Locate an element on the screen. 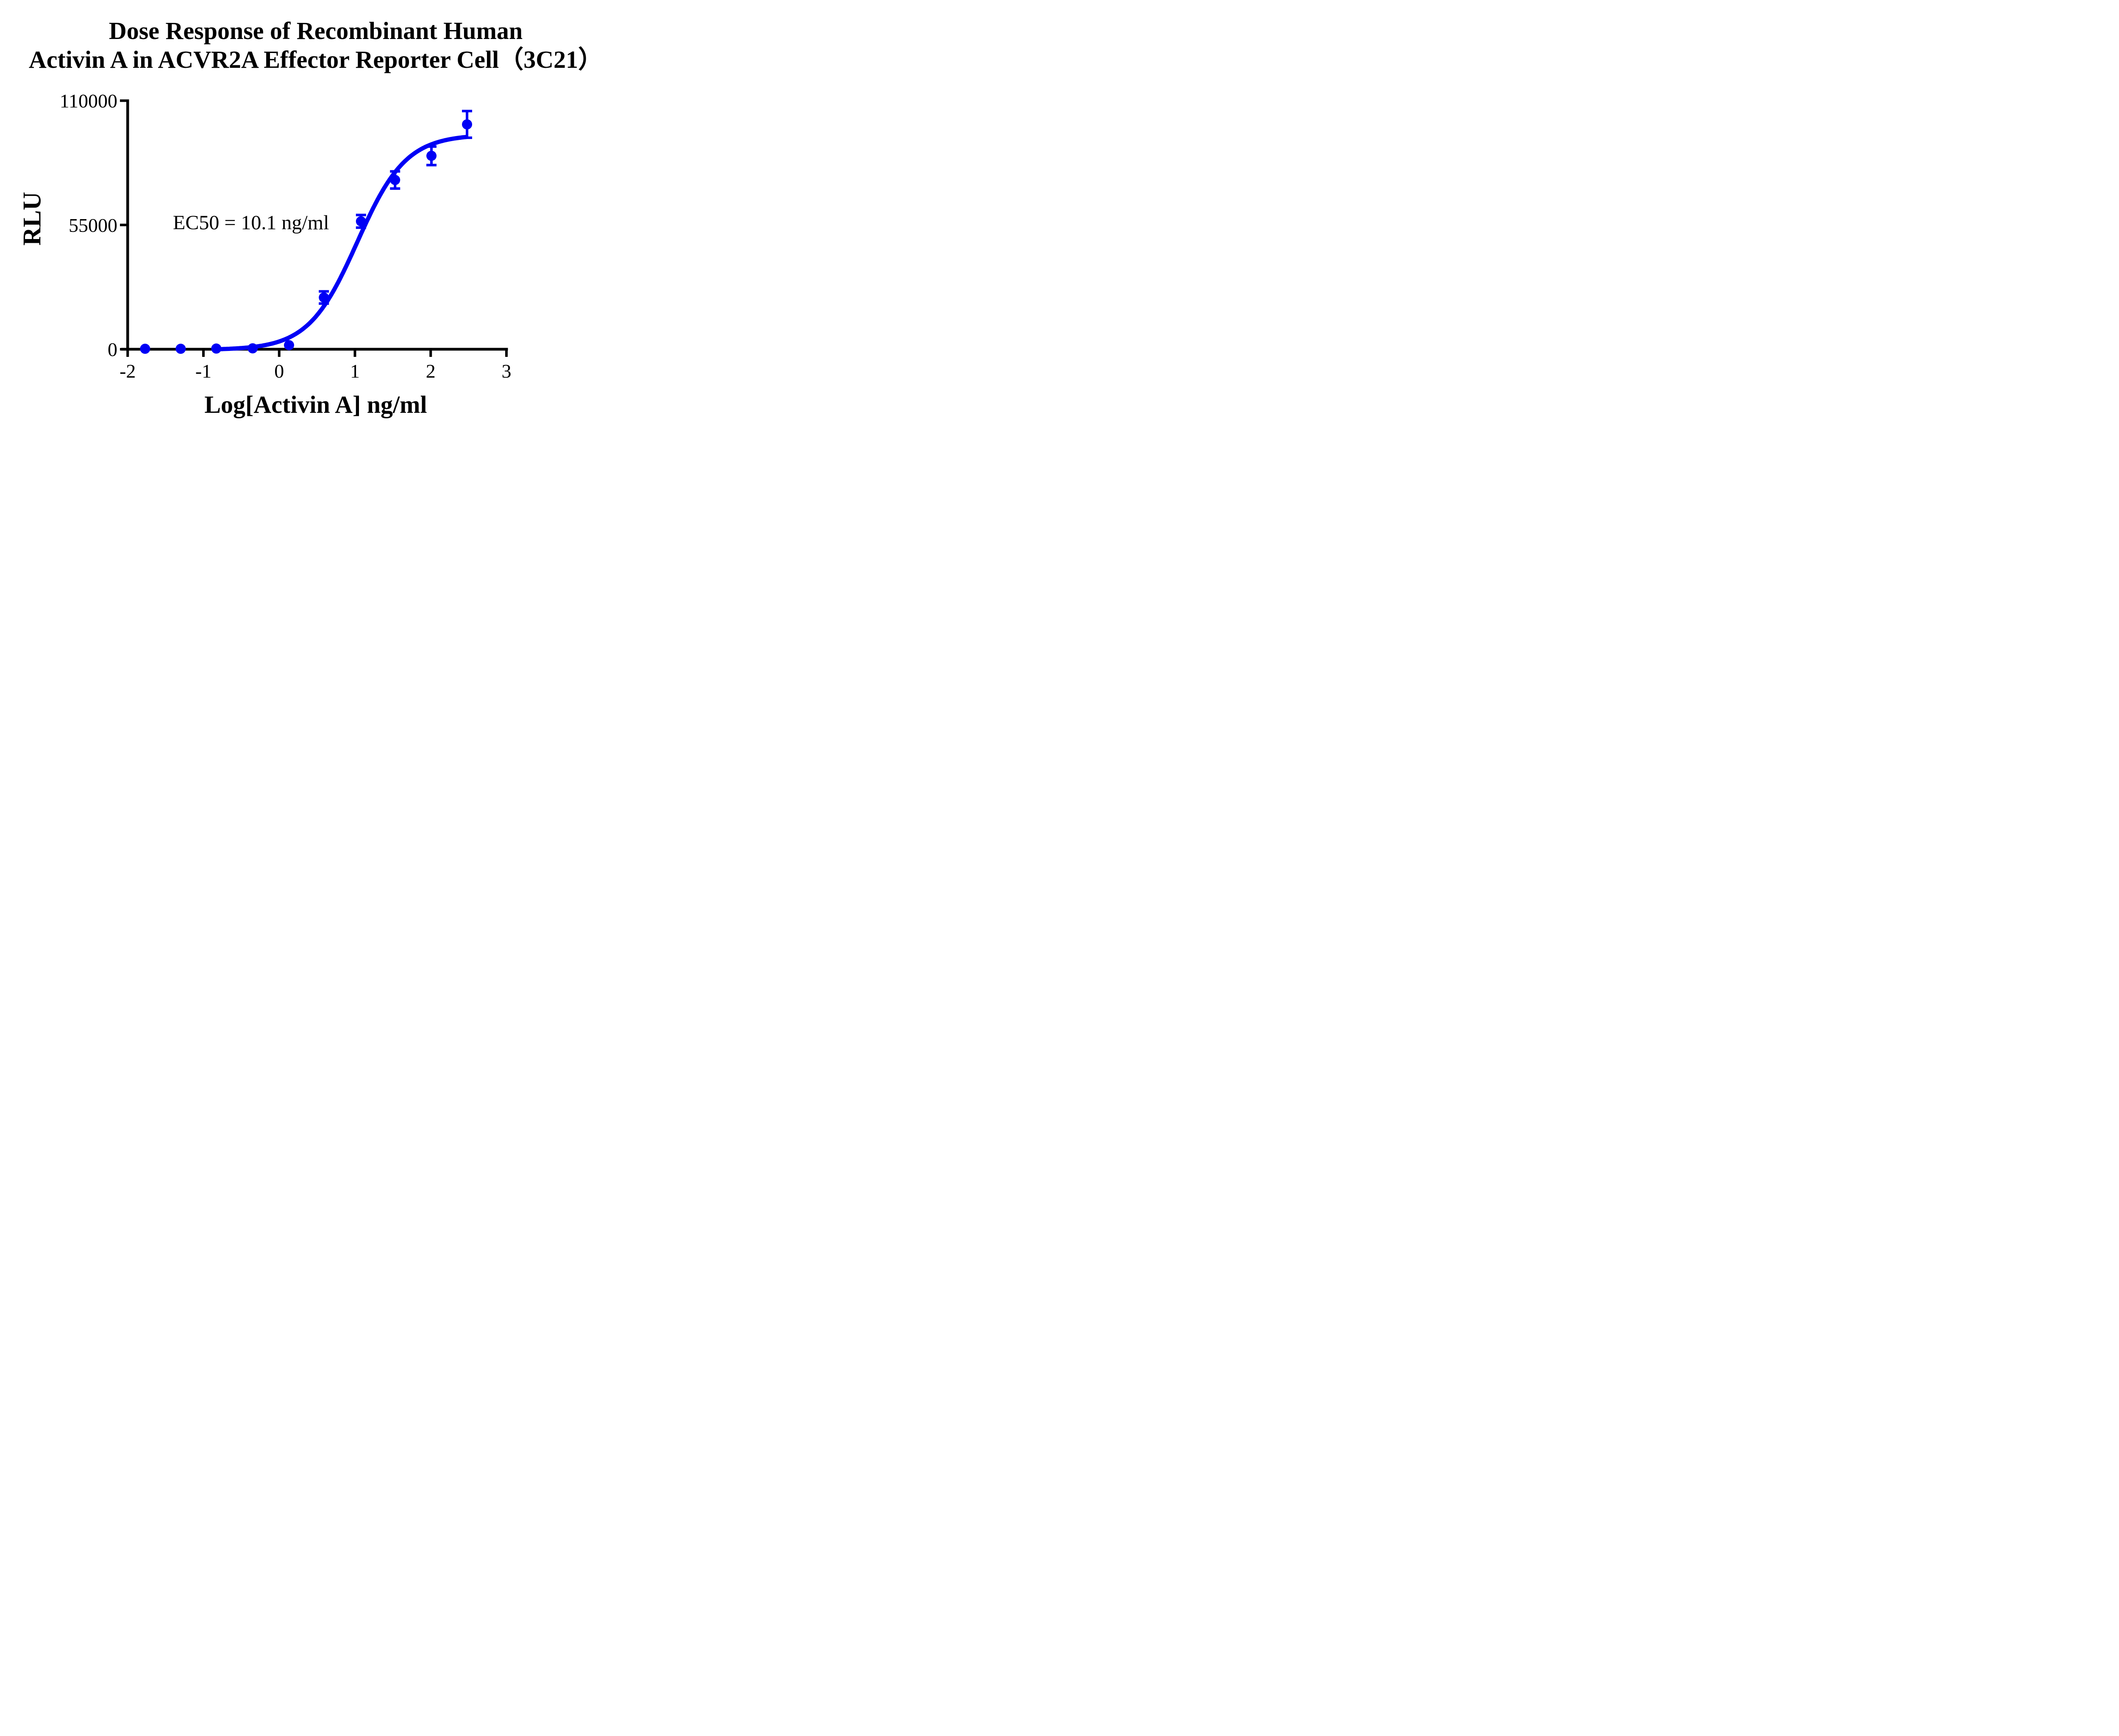 The height and width of the screenshot is (1736, 2119). x-tick-label: 3 is located at coordinates (507, 371).